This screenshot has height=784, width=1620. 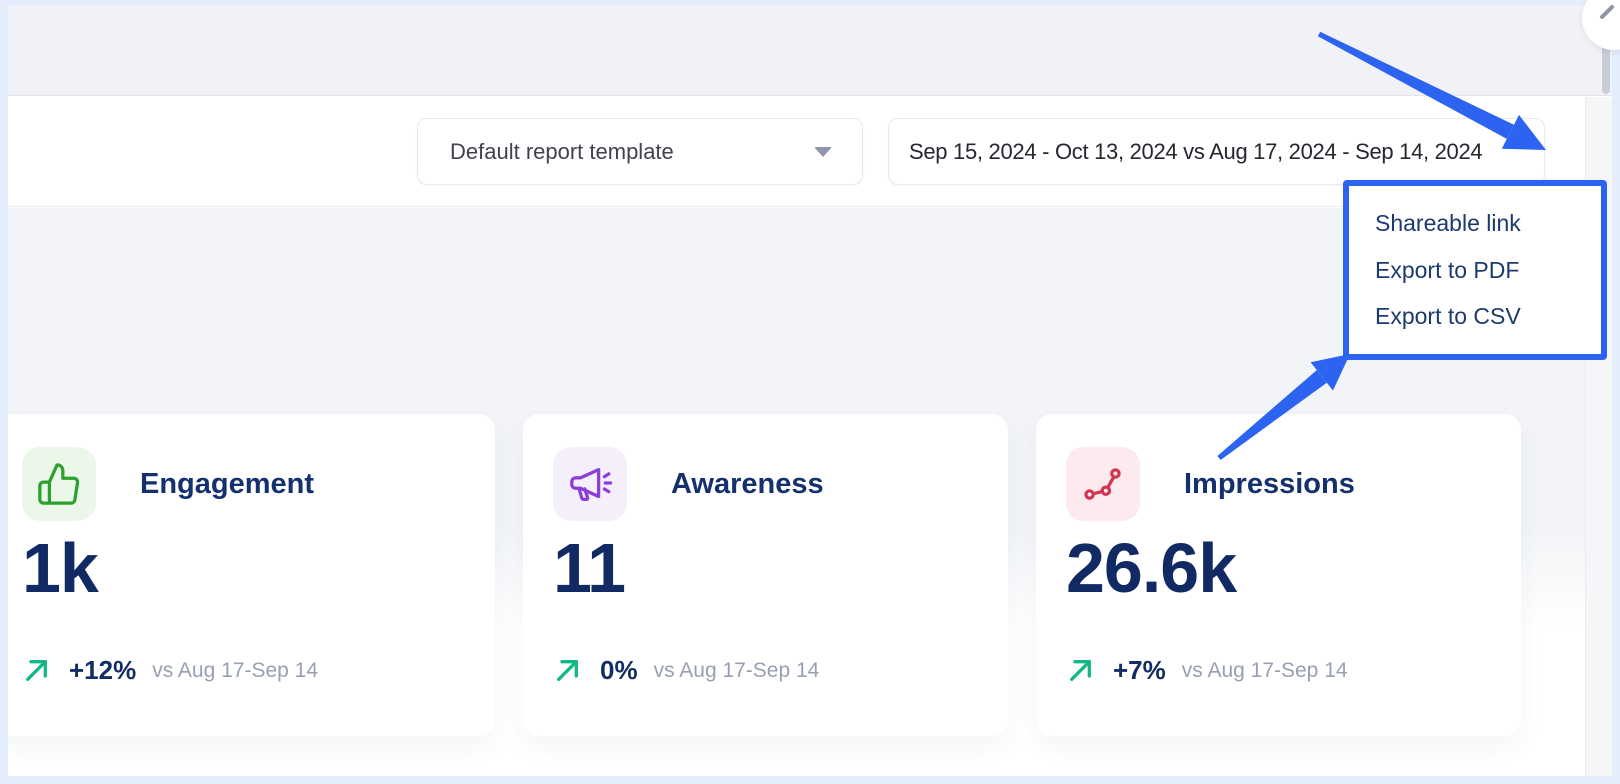 I want to click on metric-card-awareness: Awareness 11 0% vs Aug 17-Sep 14, so click(x=765, y=575).